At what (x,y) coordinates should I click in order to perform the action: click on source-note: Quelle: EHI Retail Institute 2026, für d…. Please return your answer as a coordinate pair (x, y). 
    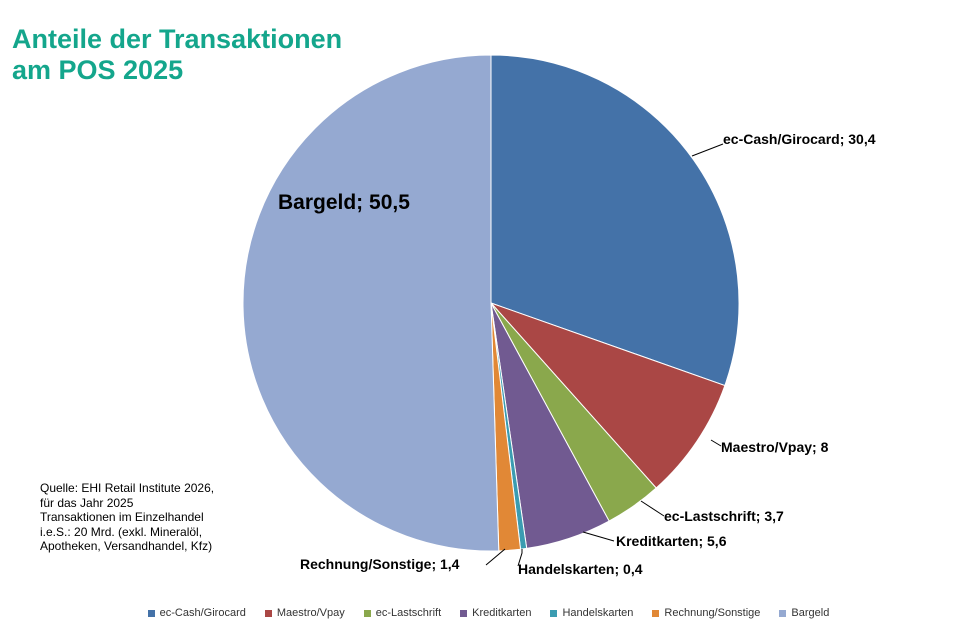
    Looking at the image, I should click on (127, 517).